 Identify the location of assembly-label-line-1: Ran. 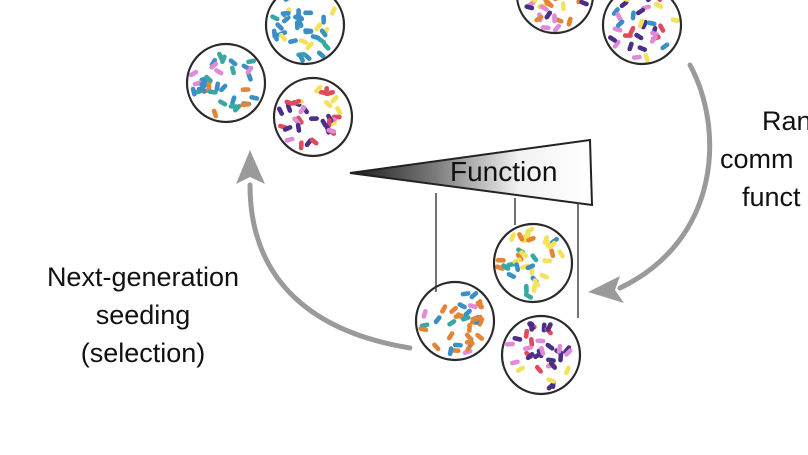
(785, 121).